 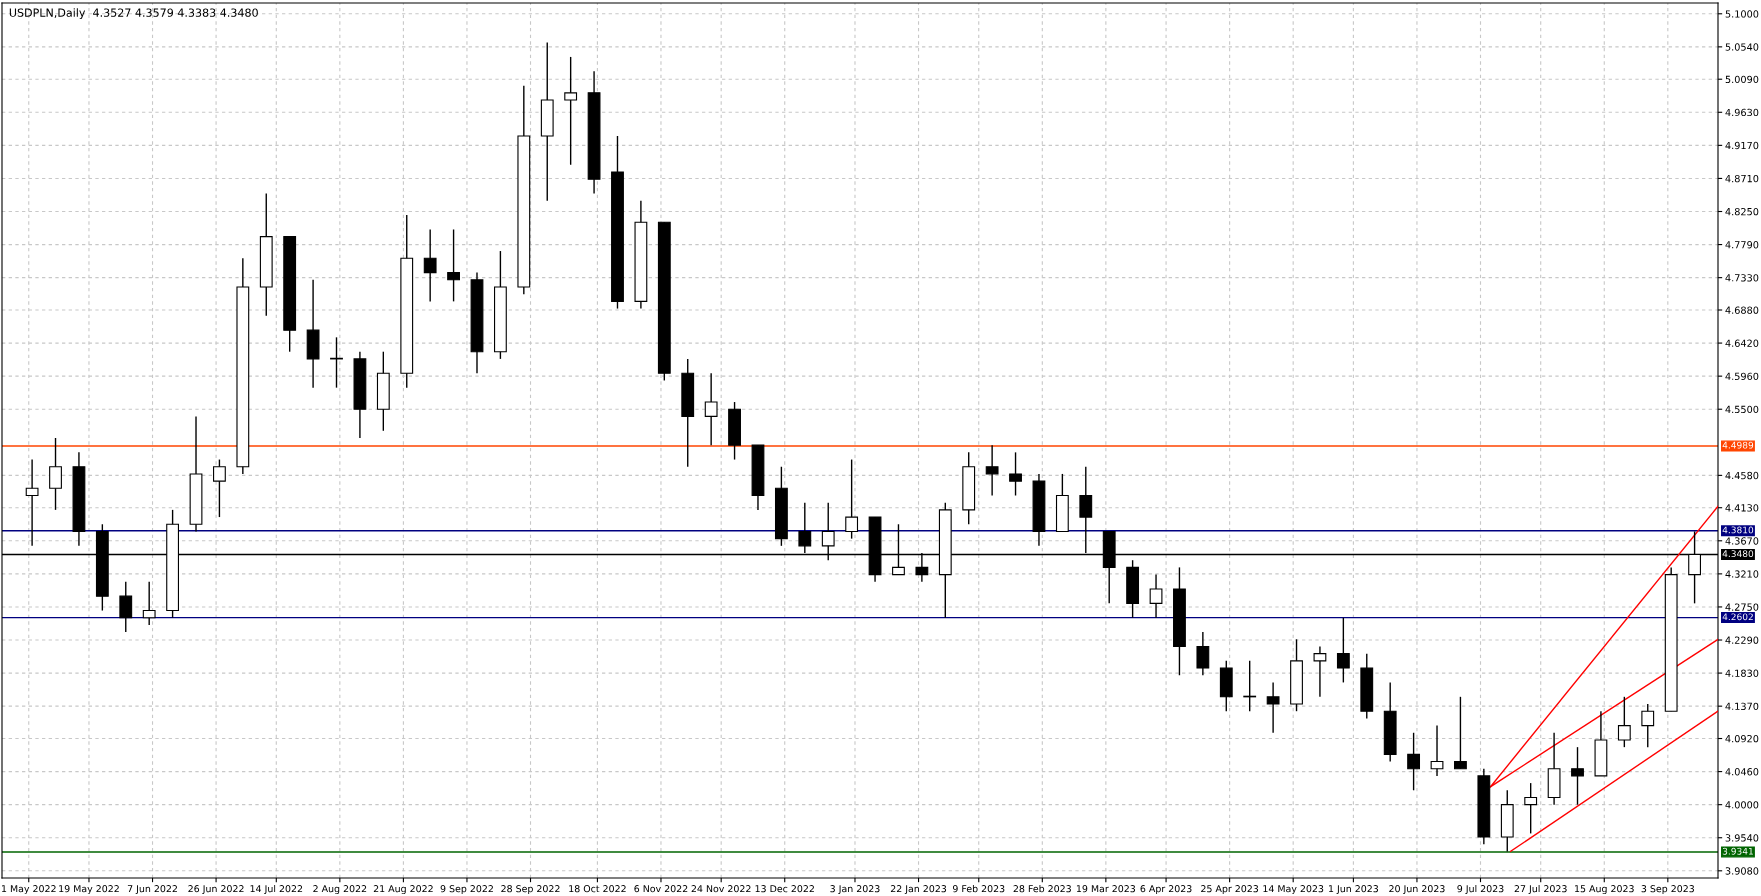 What do you see at coordinates (403, 890) in the screenshot?
I see `x-tick-label: 21 Aug 2022` at bounding box center [403, 890].